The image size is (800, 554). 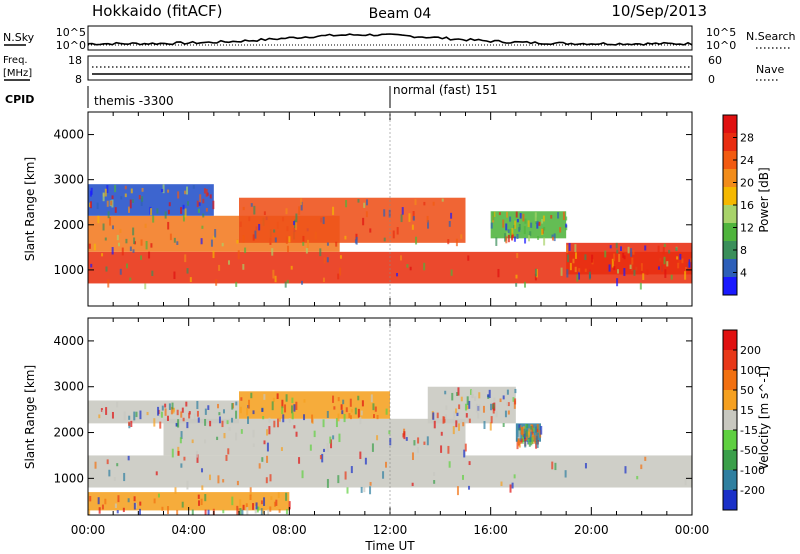 I want to click on x-axis-label: Time UT, so click(x=389, y=546).